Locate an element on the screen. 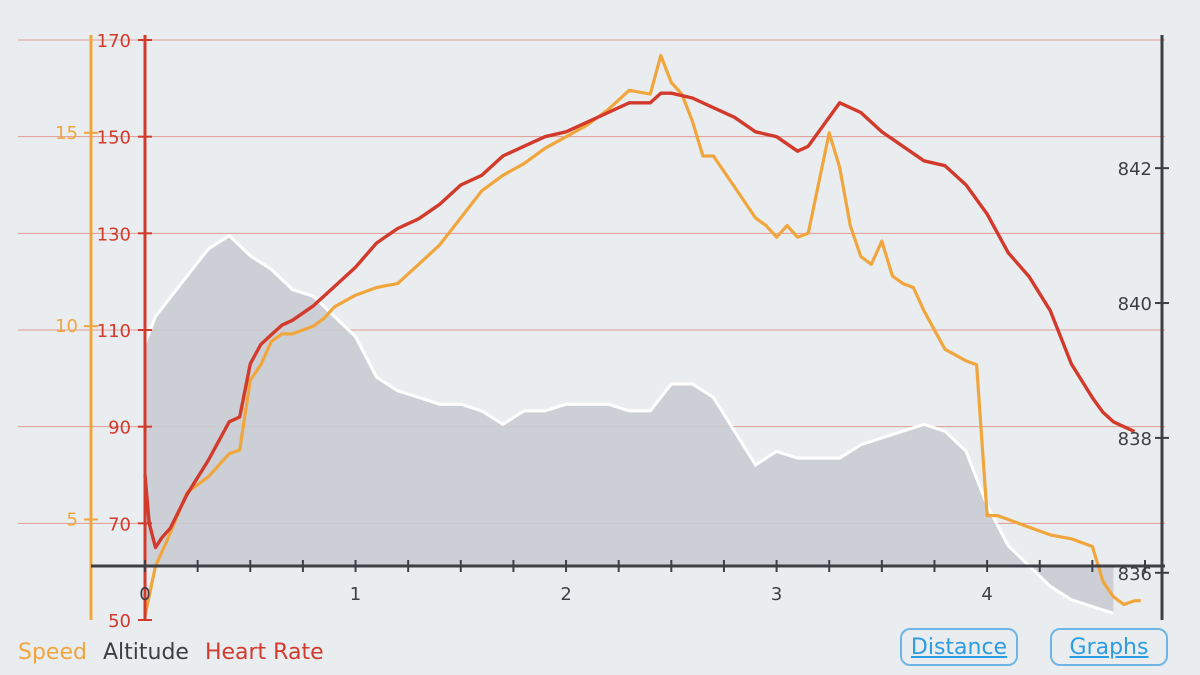 This screenshot has width=1200, height=675. heart-rate-tick-label: 90 is located at coordinates (119, 428).